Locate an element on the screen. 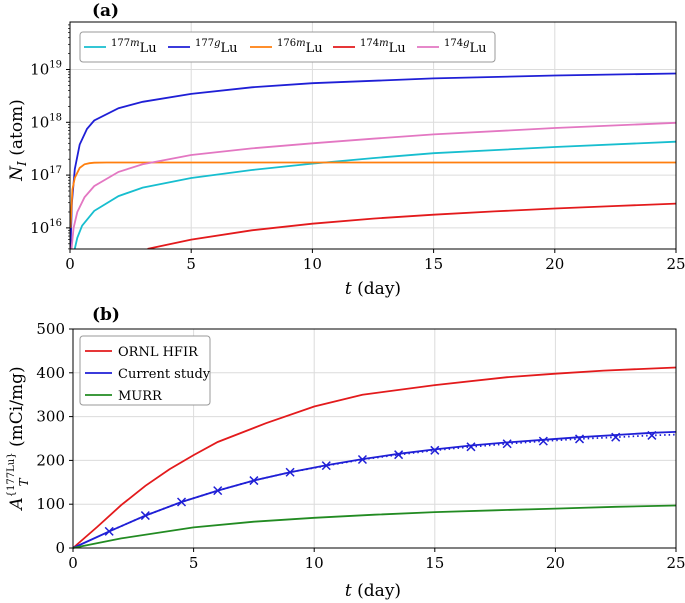  a-legend-label-174mLu: 174mLu is located at coordinates (383, 47).